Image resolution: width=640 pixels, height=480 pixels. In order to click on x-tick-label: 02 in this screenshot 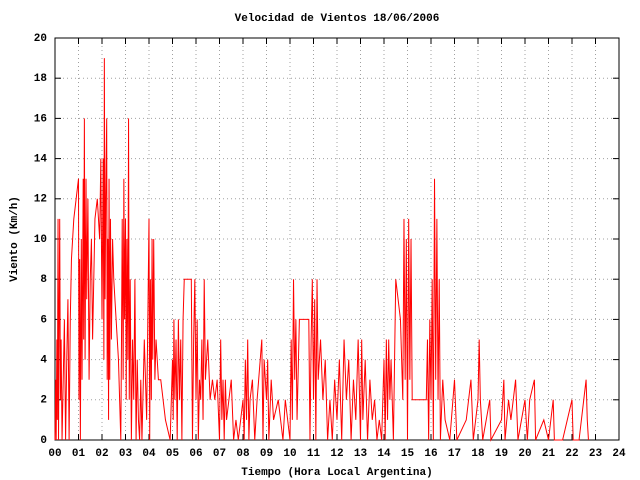, I will do `click(101, 454)`.